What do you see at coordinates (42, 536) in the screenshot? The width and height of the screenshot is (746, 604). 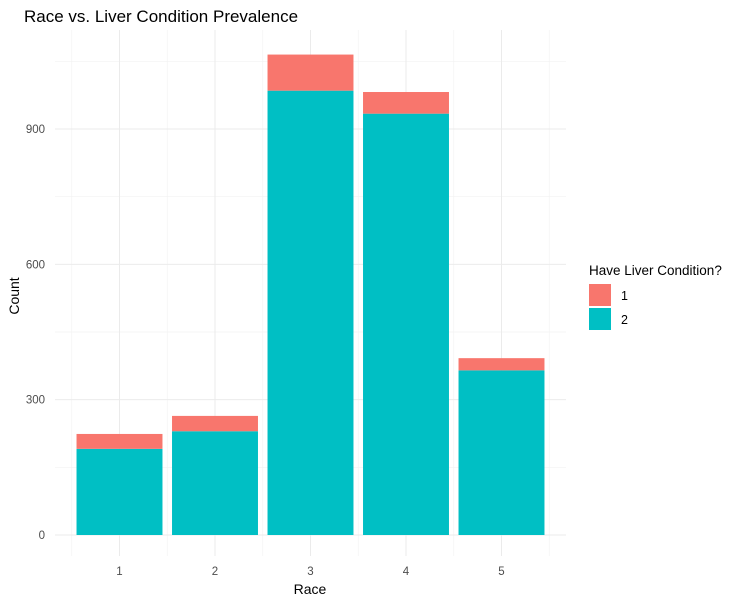 I see `y-tick-label: 0` at bounding box center [42, 536].